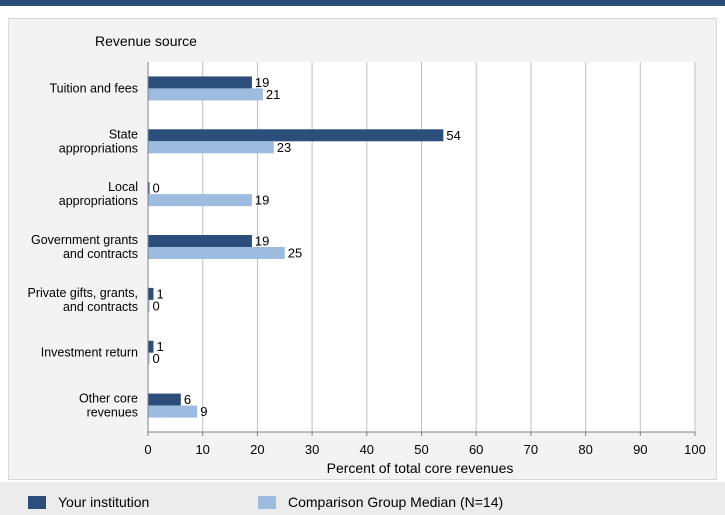 The image size is (725, 515). What do you see at coordinates (98, 194) in the screenshot?
I see `category-label: Local appropriations` at bounding box center [98, 194].